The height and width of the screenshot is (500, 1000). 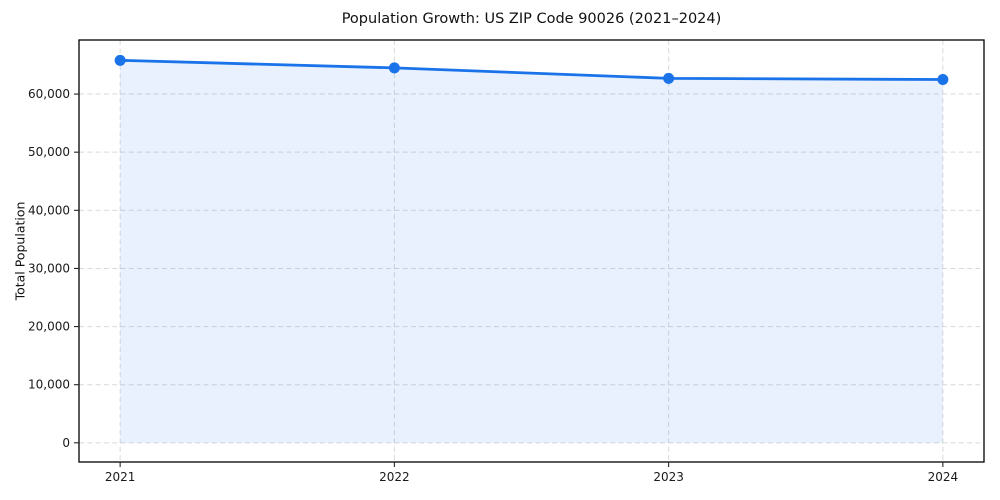 I want to click on y-tick-label: 50,000, so click(x=49, y=152).